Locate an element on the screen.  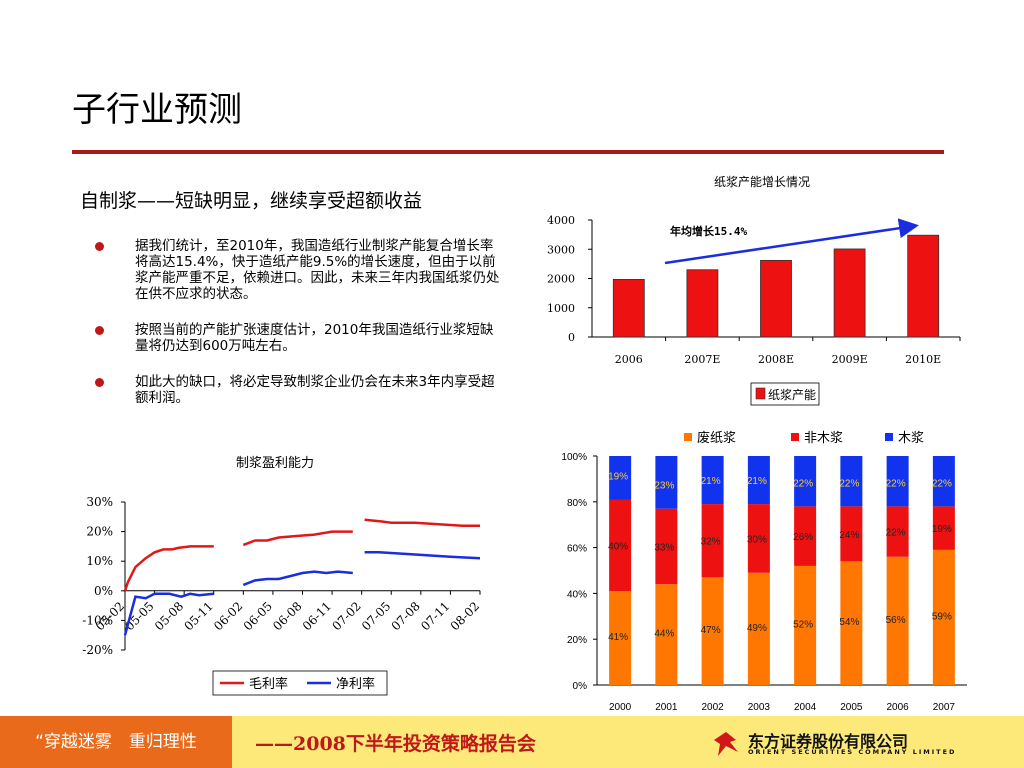
bar-segment-2005-非木浆 is located at coordinates (851, 534).